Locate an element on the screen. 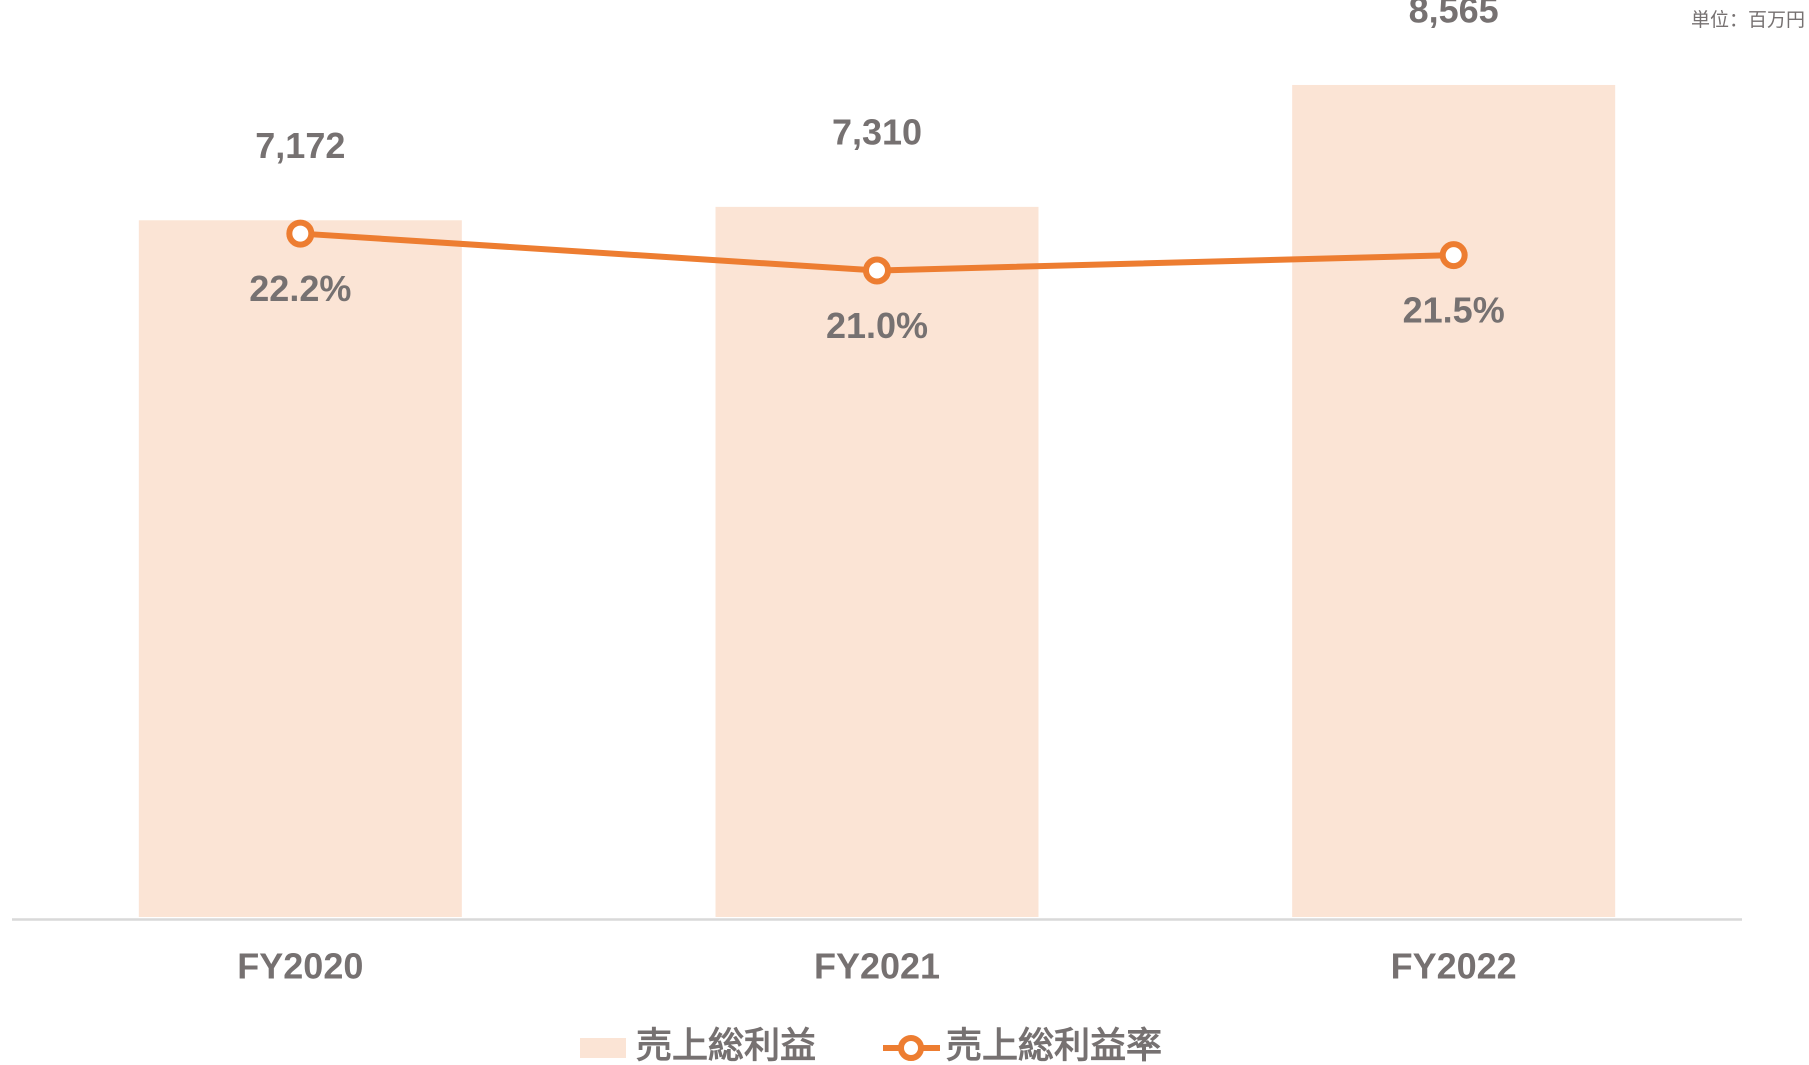  data-label: 8,565 is located at coordinates (1454, 15).